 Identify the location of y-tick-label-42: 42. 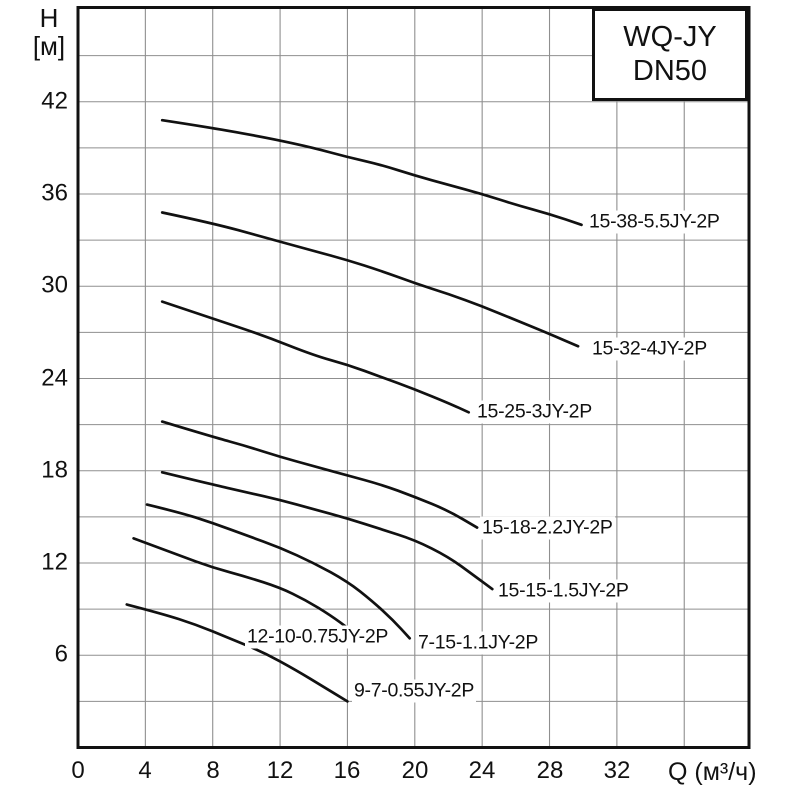
(54, 101).